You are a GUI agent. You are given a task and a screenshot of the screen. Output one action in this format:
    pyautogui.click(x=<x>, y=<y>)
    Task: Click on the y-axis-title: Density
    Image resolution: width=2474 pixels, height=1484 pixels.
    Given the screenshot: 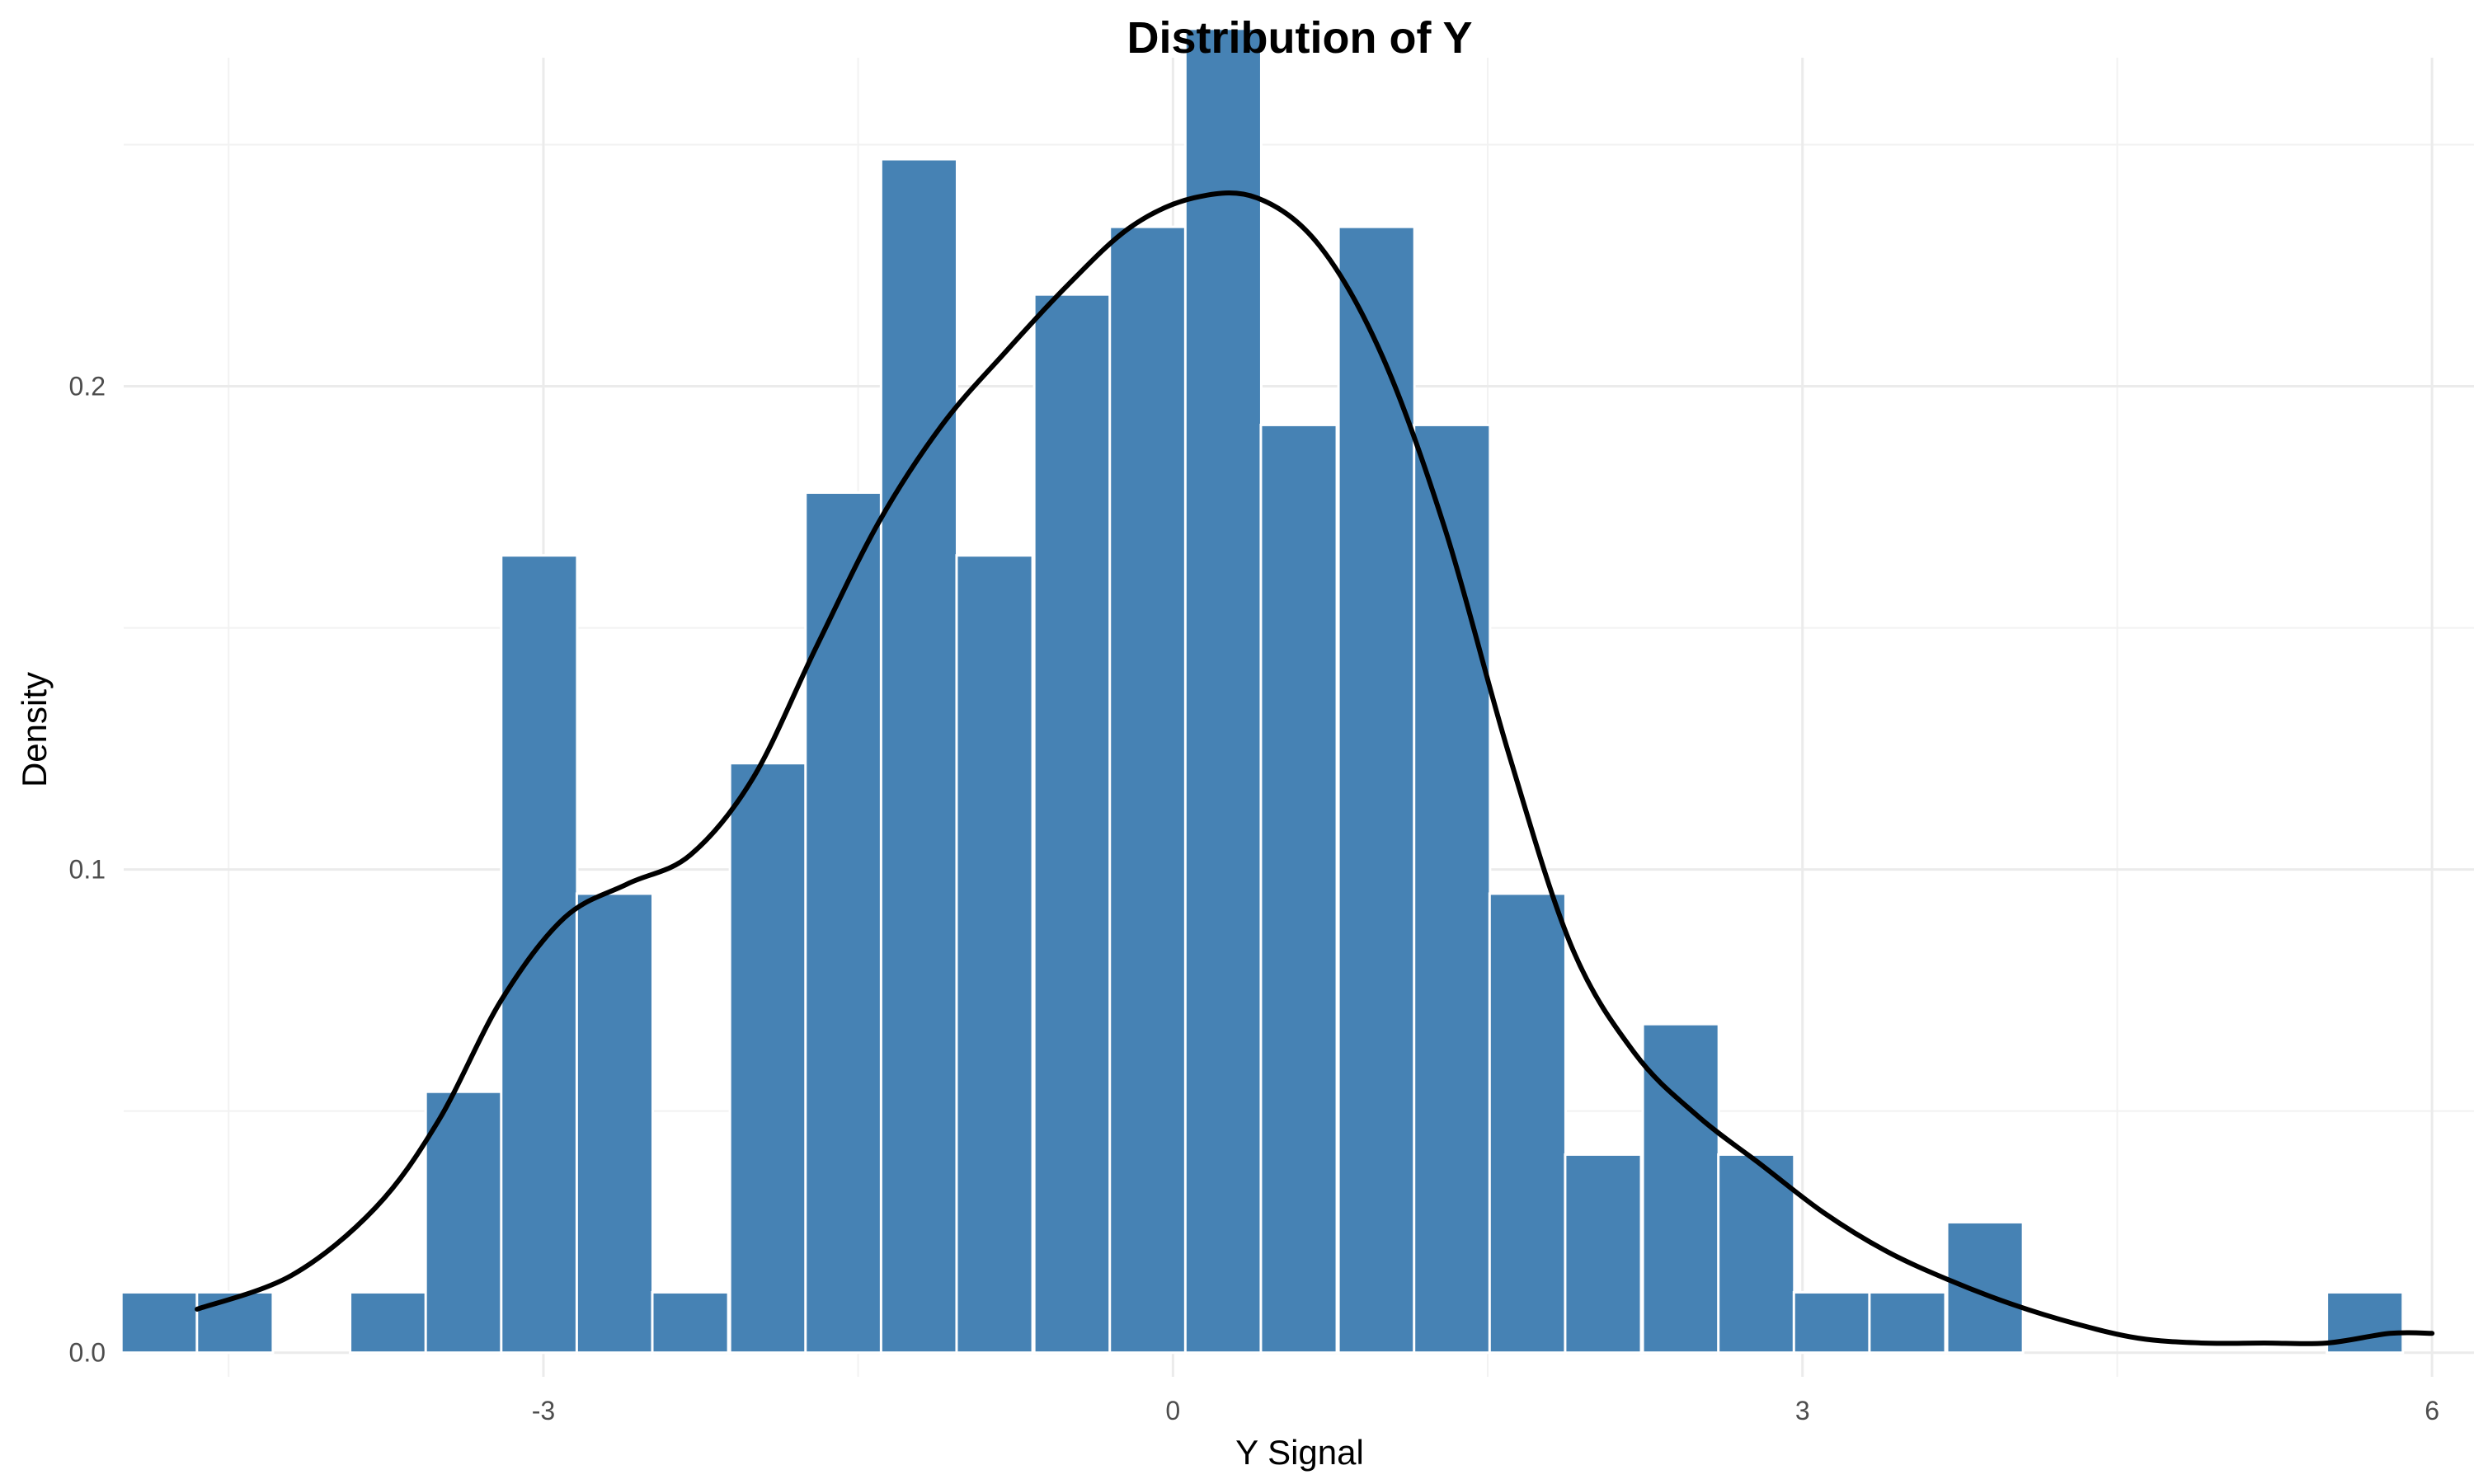 What is the action you would take?
    pyautogui.click(x=34, y=729)
    